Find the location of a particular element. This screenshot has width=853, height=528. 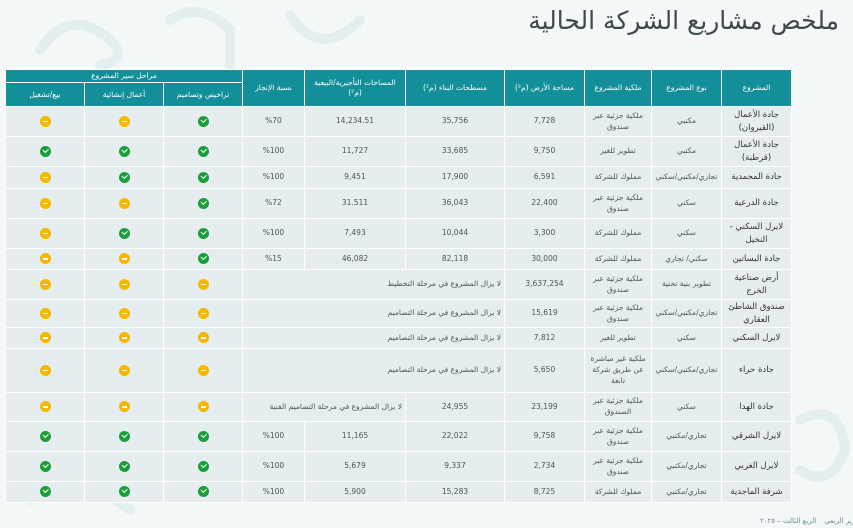

cell-land-area: 2,734 is located at coordinates (544, 467).